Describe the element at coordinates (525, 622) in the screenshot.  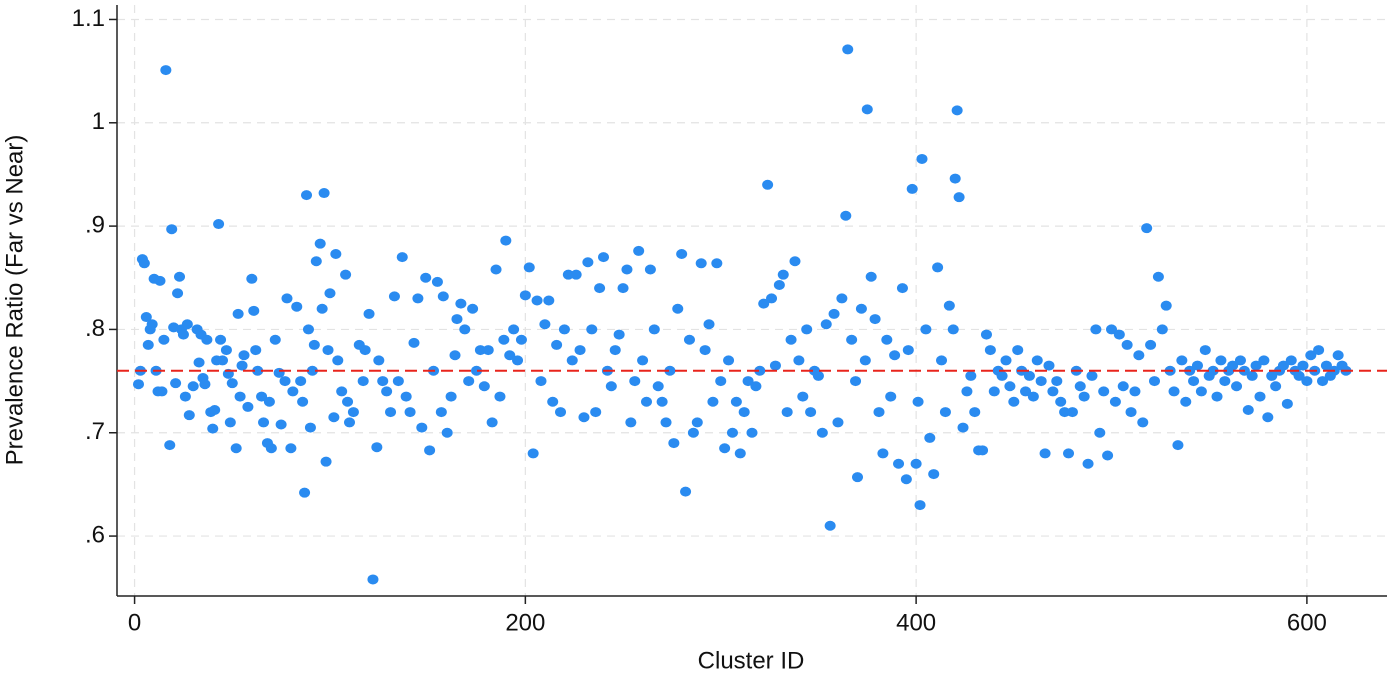
I see `x-tick-label: 200` at that location.